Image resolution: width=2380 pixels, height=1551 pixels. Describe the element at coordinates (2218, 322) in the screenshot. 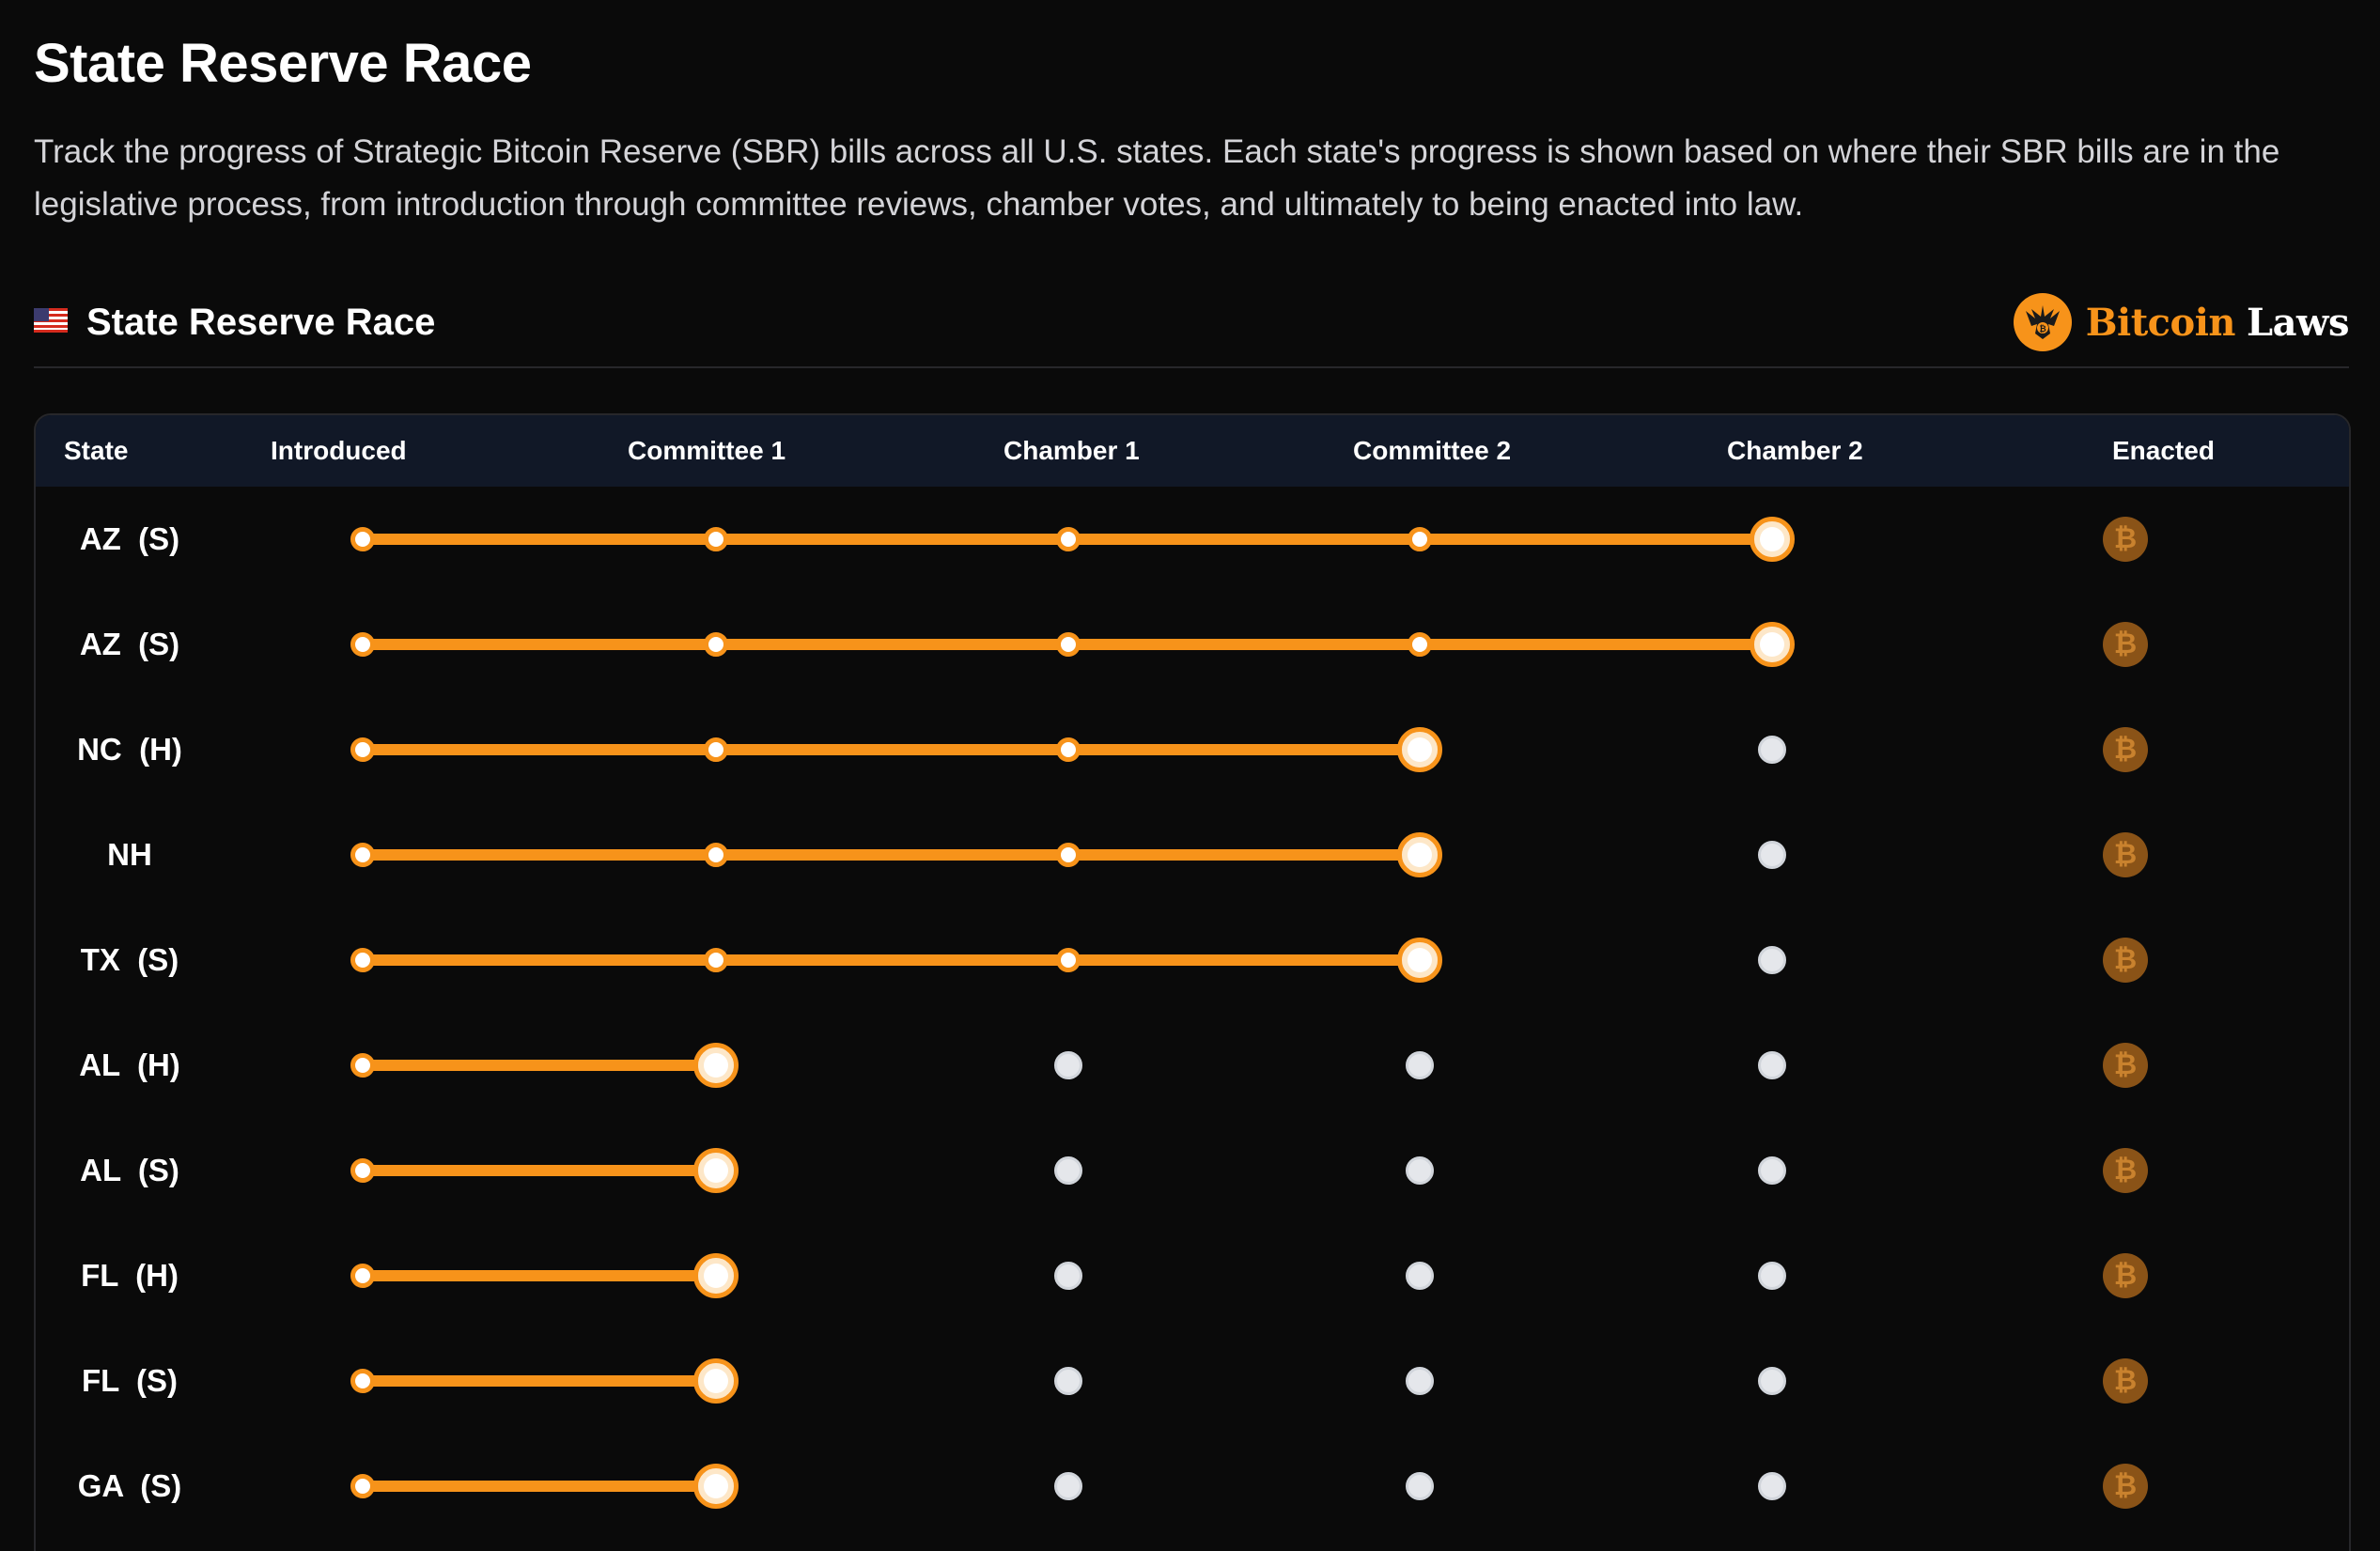

I see `brand-name: Bitcoin Laws` at that location.